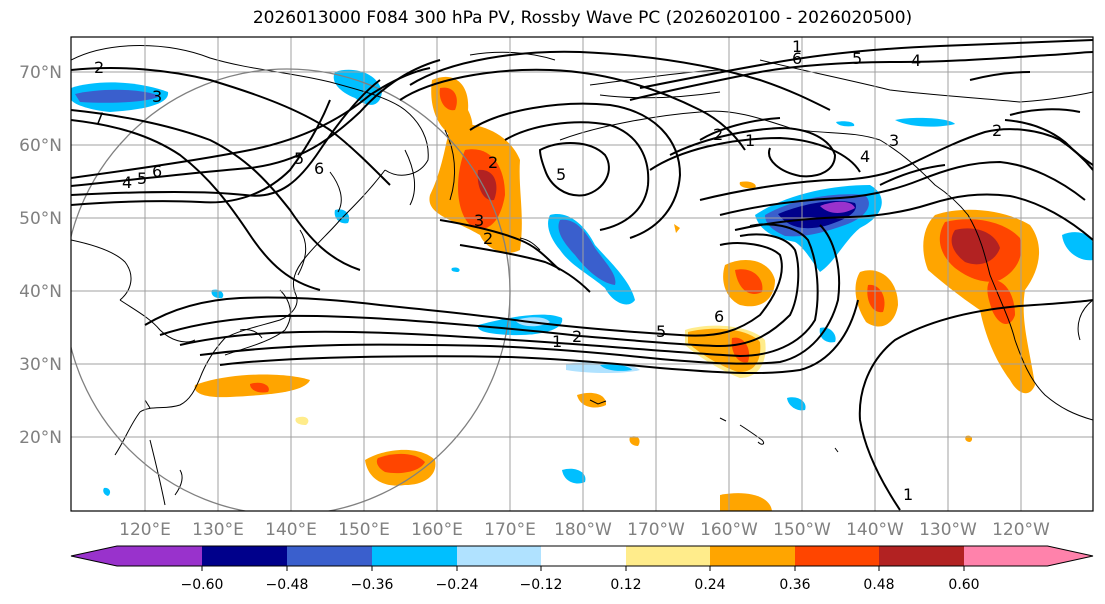 The height and width of the screenshot is (604, 1105). Describe the element at coordinates (145, 530) in the screenshot. I see `longitude-label: 120°E` at that location.